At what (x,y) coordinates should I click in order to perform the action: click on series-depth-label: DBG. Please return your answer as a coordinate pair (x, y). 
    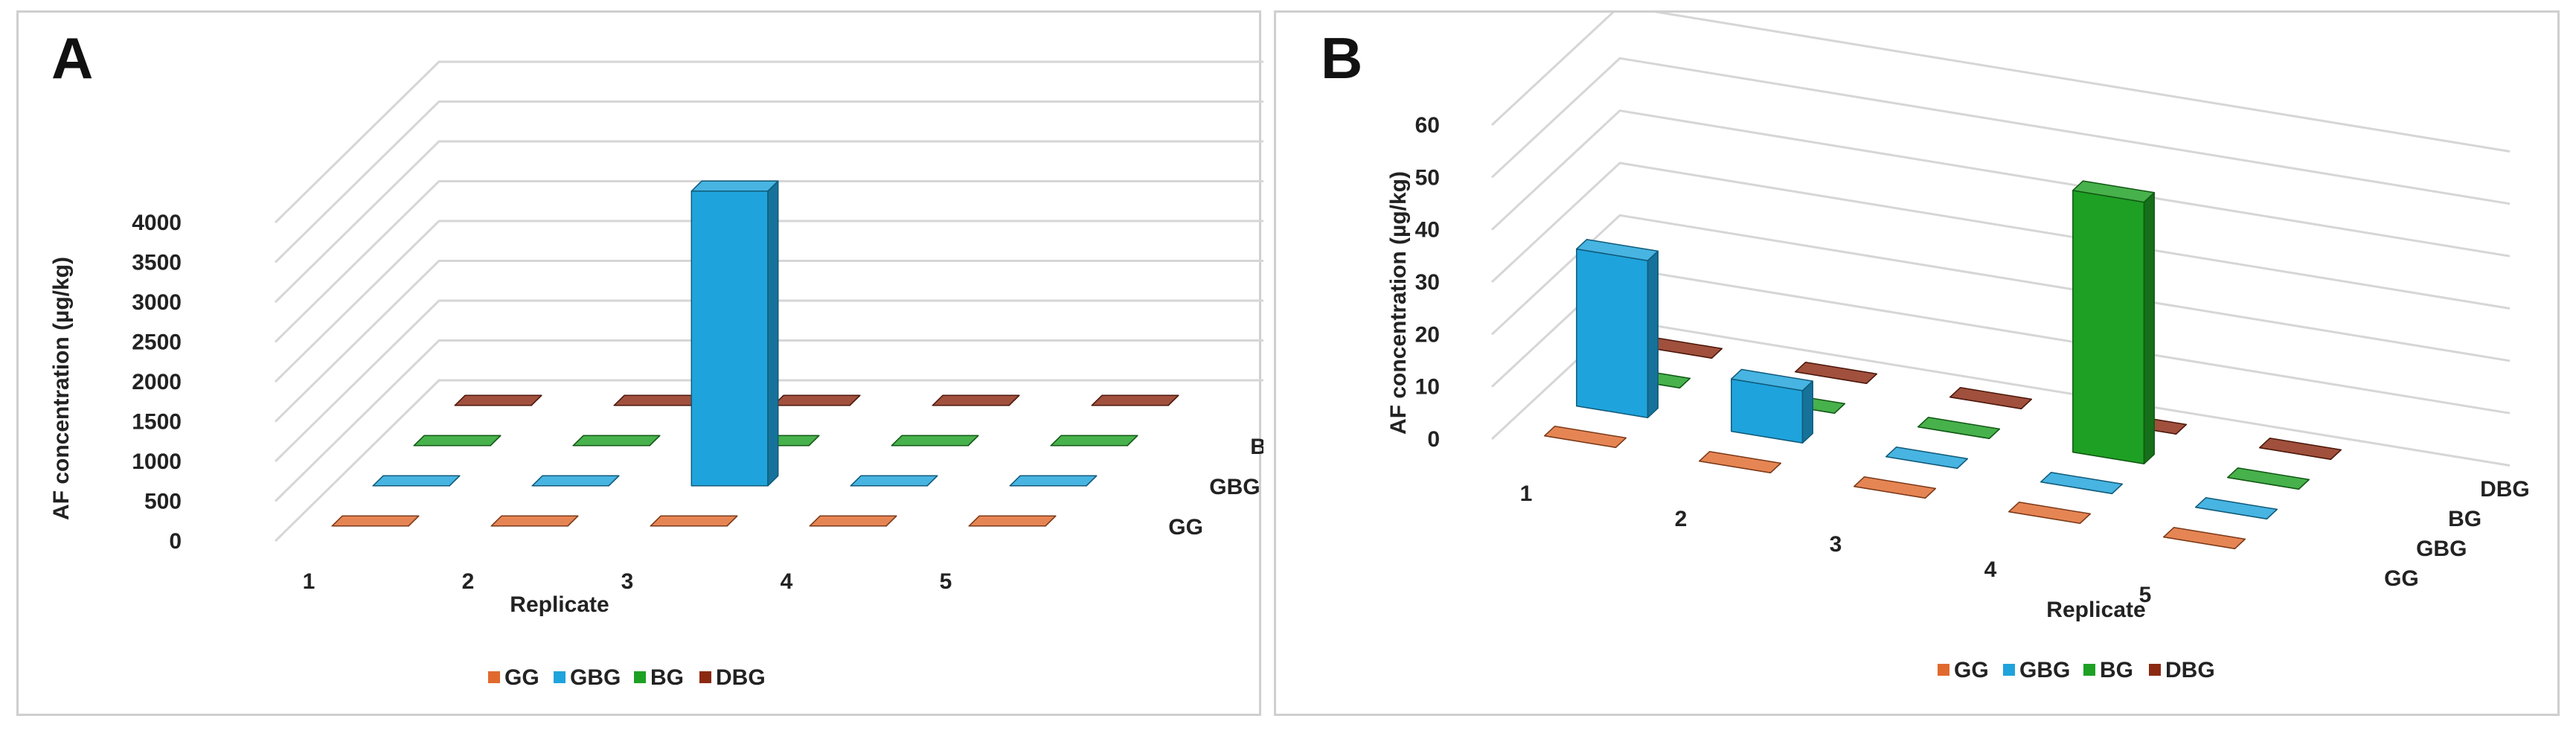
    Looking at the image, I should click on (2505, 489).